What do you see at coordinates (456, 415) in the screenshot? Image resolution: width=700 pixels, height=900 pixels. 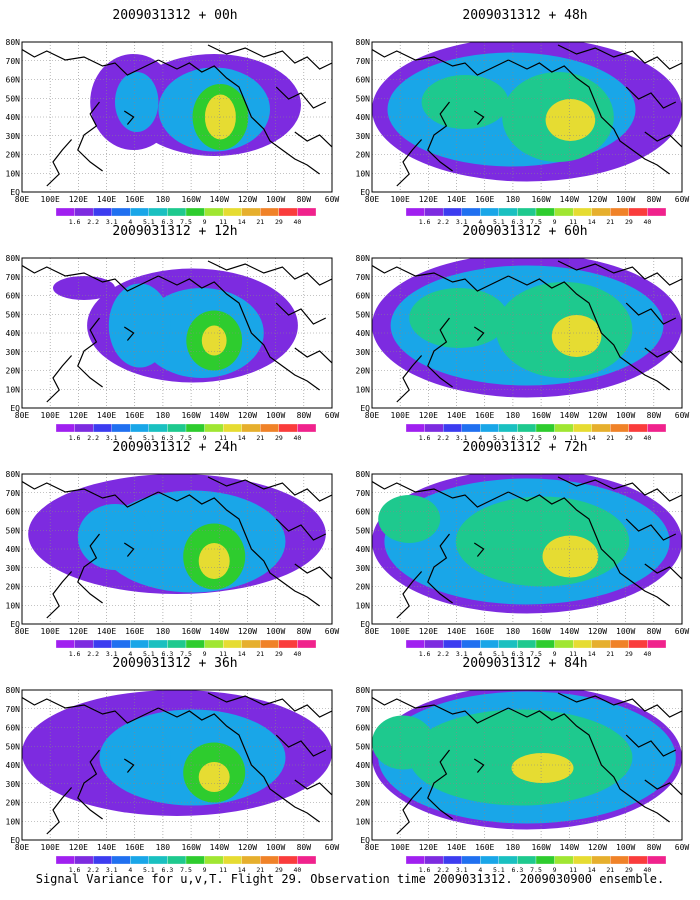 I see `lon-tick-label: 140E` at bounding box center [456, 415].